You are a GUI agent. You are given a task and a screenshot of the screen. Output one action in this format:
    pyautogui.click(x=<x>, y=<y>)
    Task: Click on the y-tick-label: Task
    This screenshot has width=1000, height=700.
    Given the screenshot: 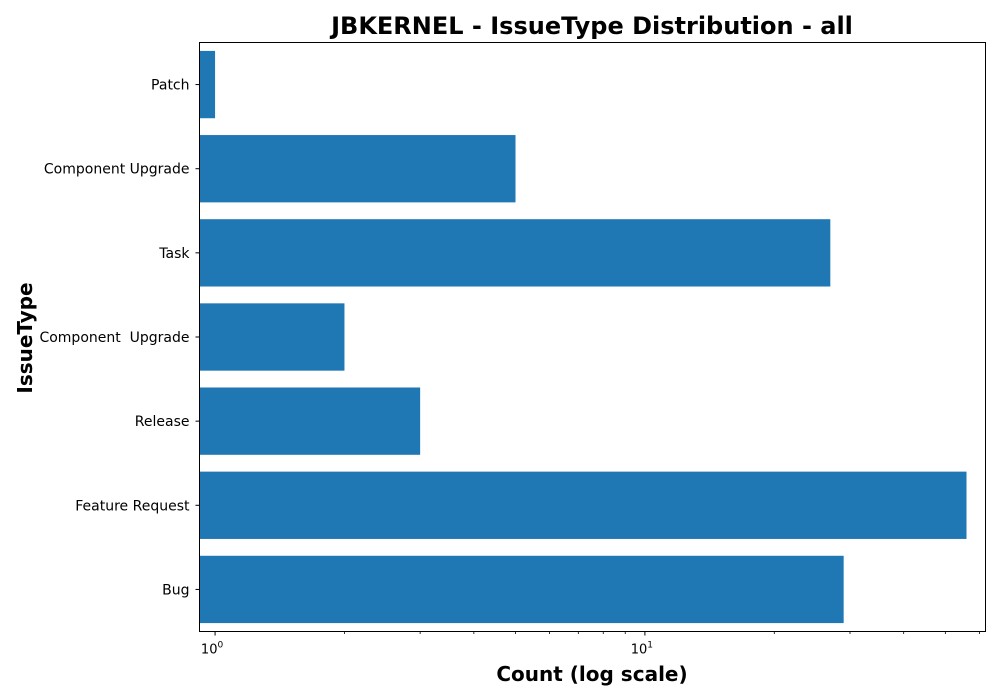 What is the action you would take?
    pyautogui.click(x=174, y=254)
    